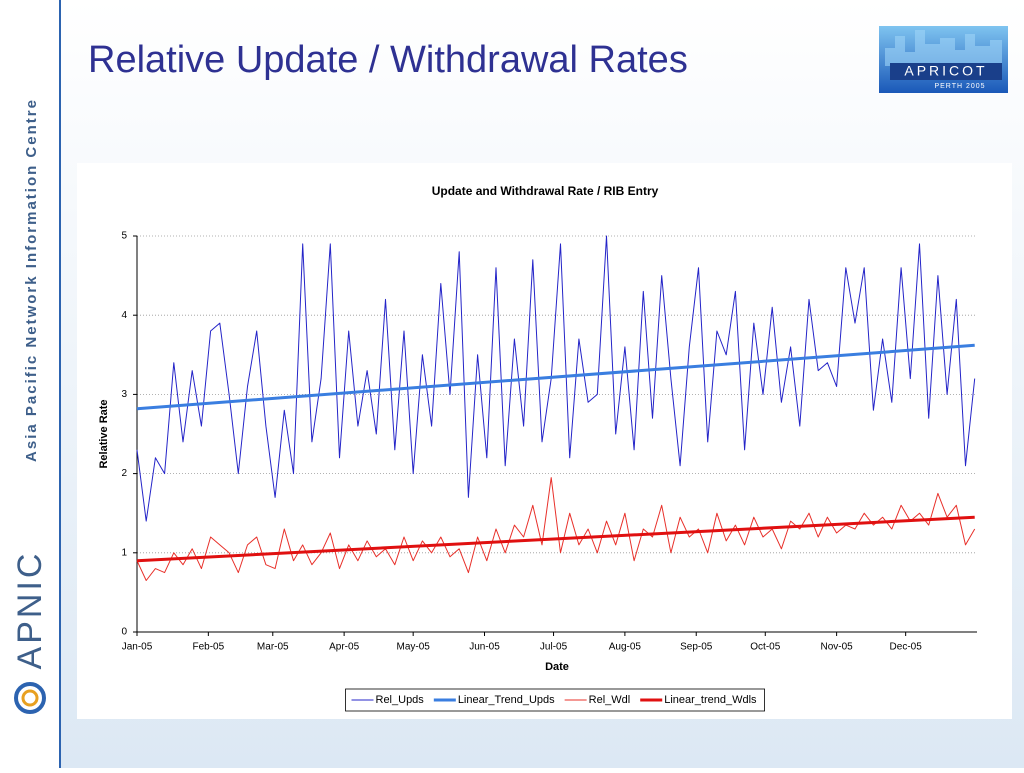  Describe the element at coordinates (124, 632) in the screenshot. I see `y-tick-label: 0` at that location.